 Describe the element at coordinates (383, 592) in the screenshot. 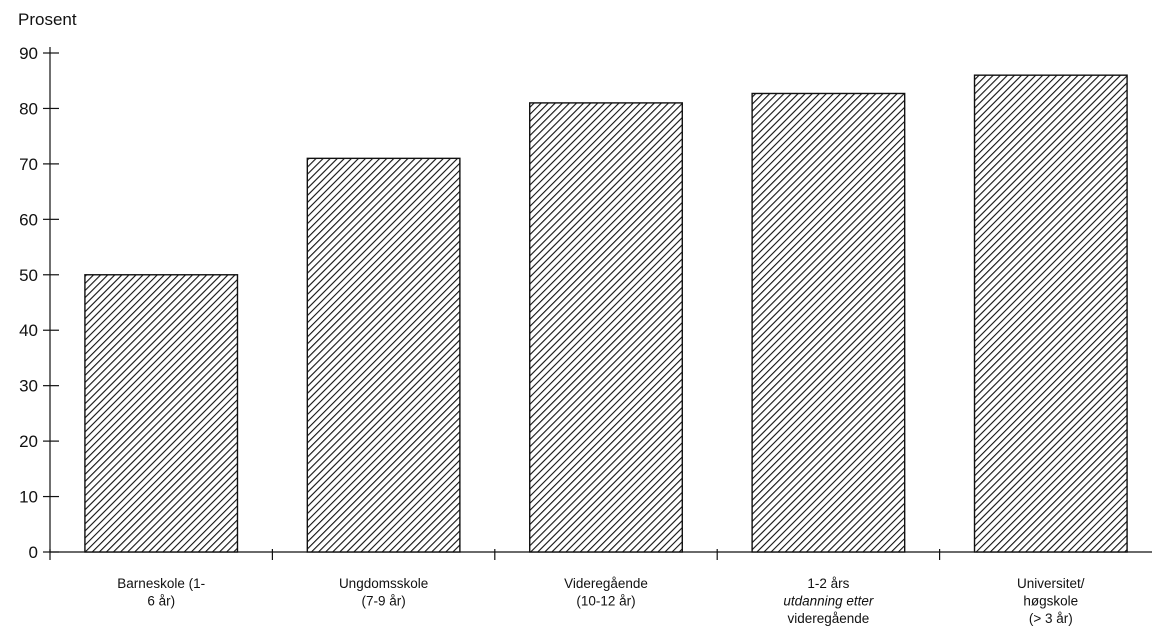

I see `x-category-label: Ungdomsskole (7-9 år)` at that location.